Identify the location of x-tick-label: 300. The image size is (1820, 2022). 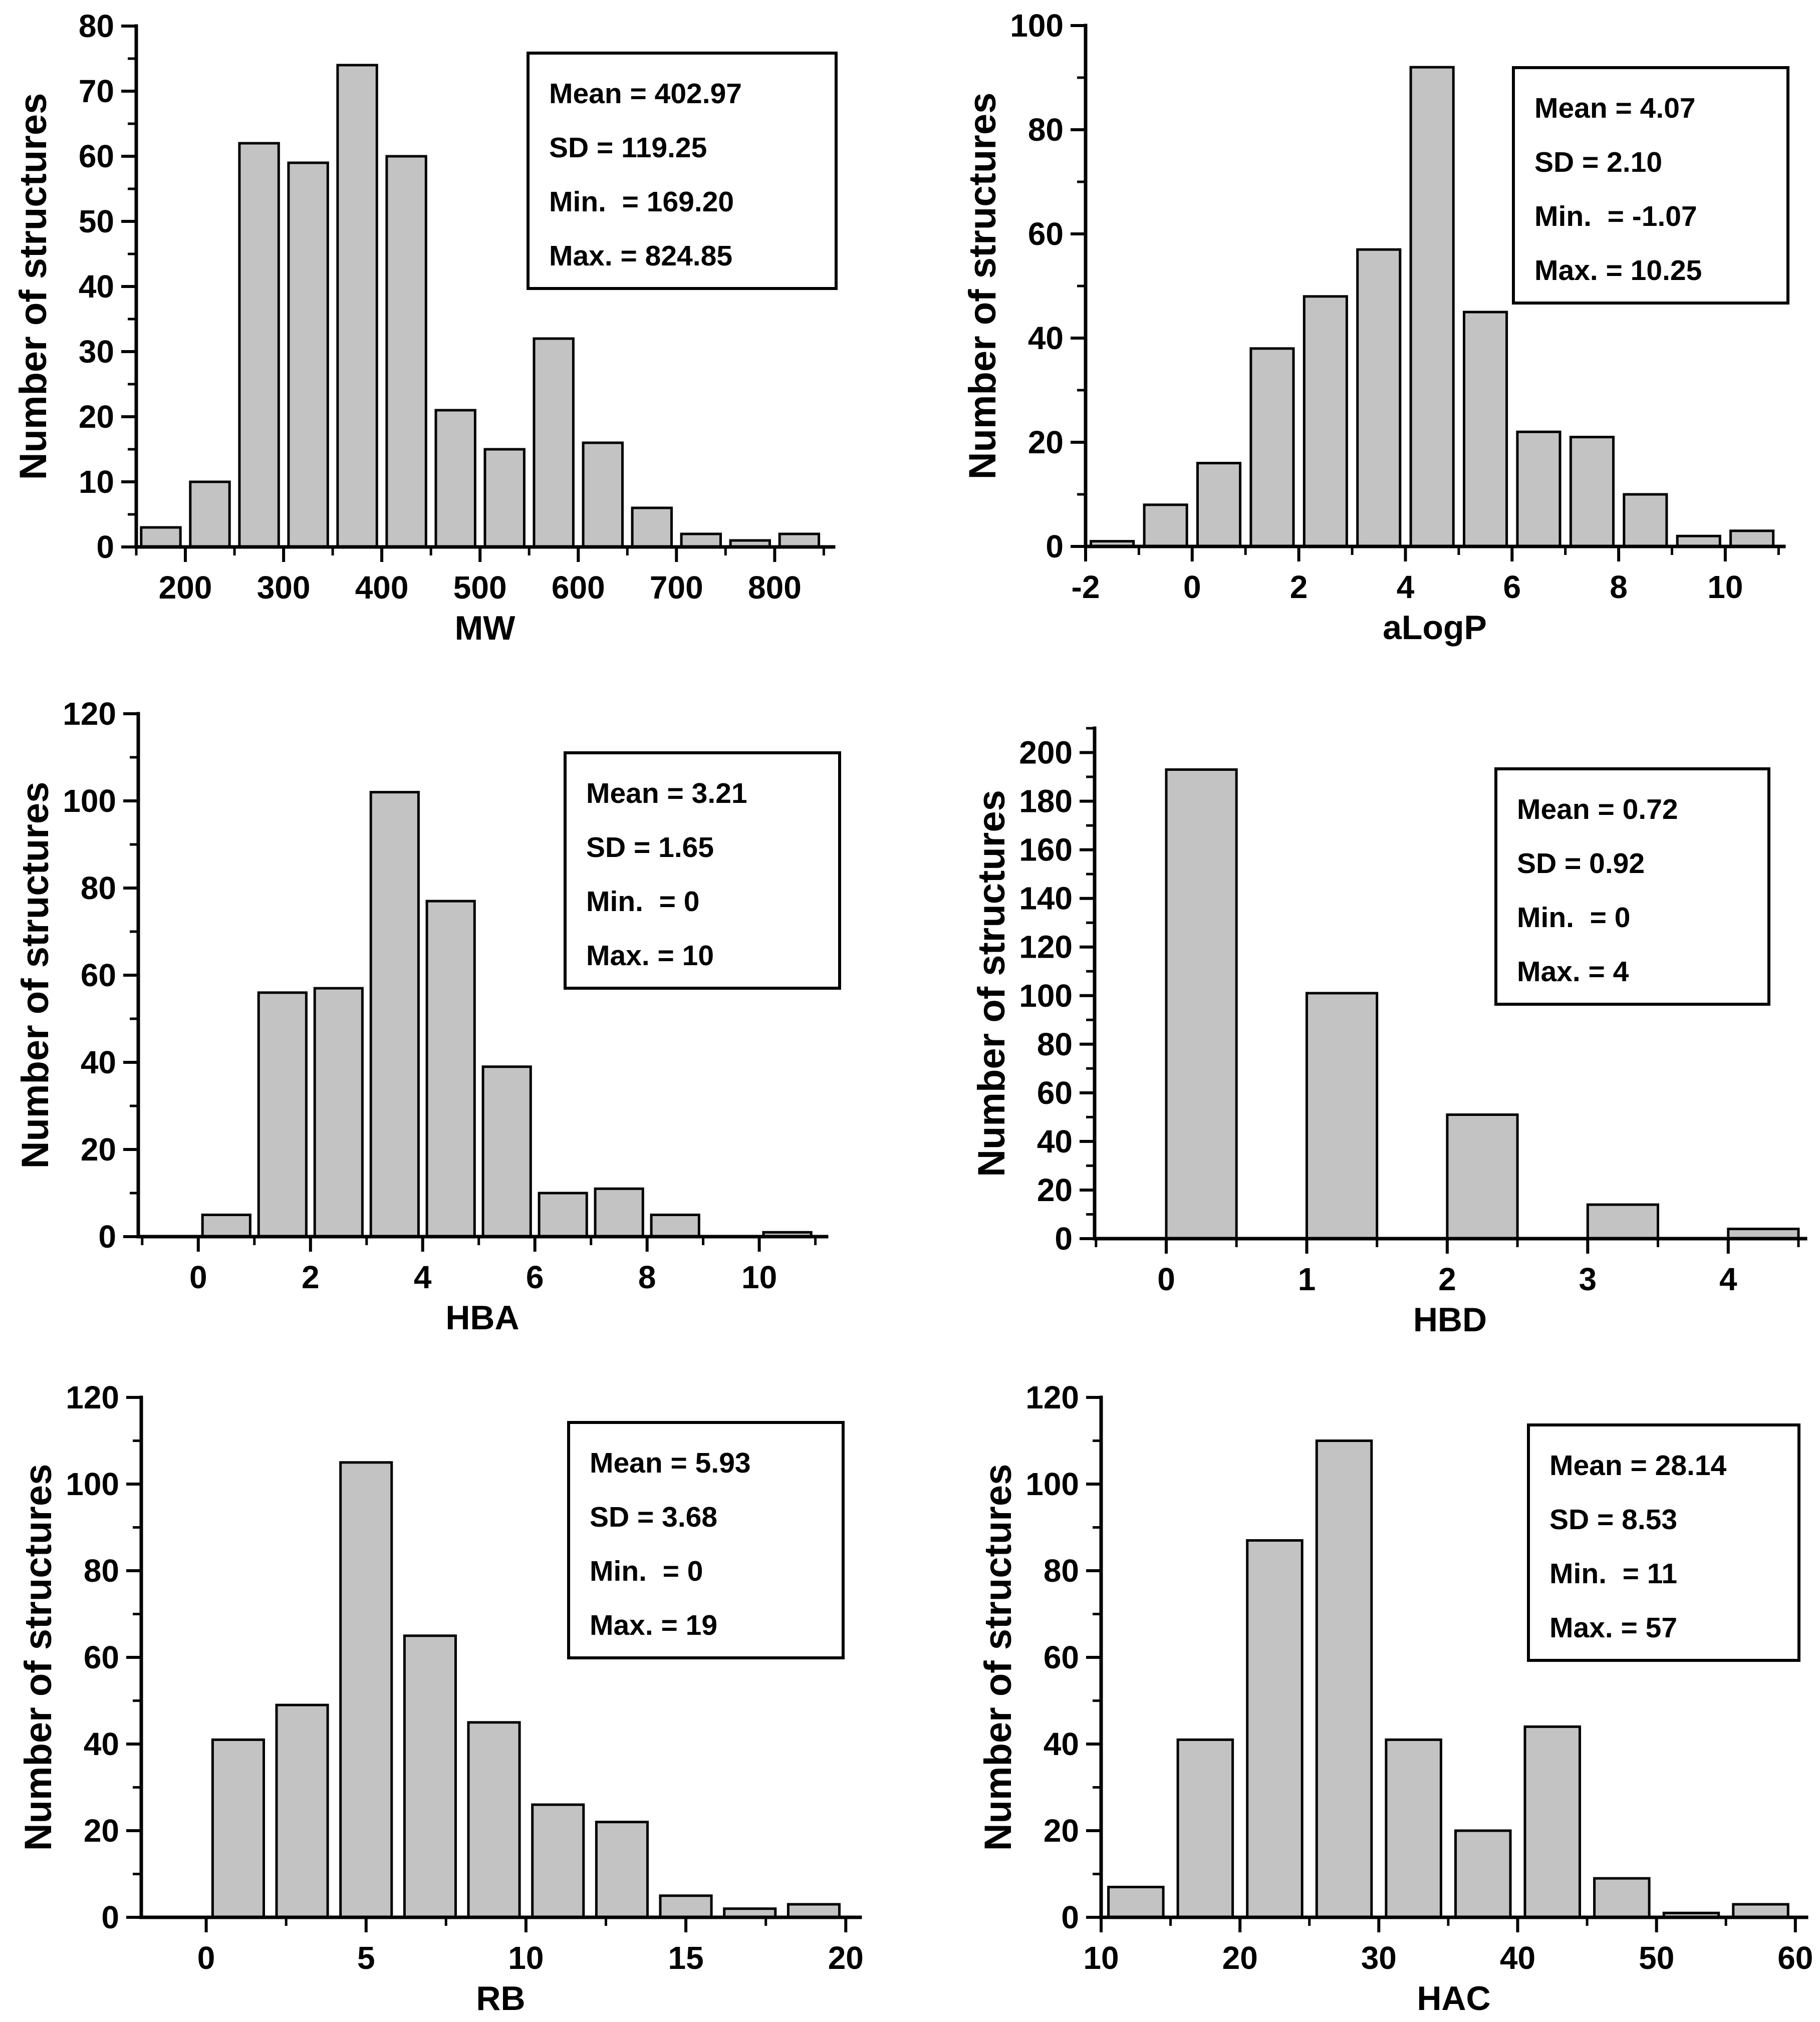
(284, 587).